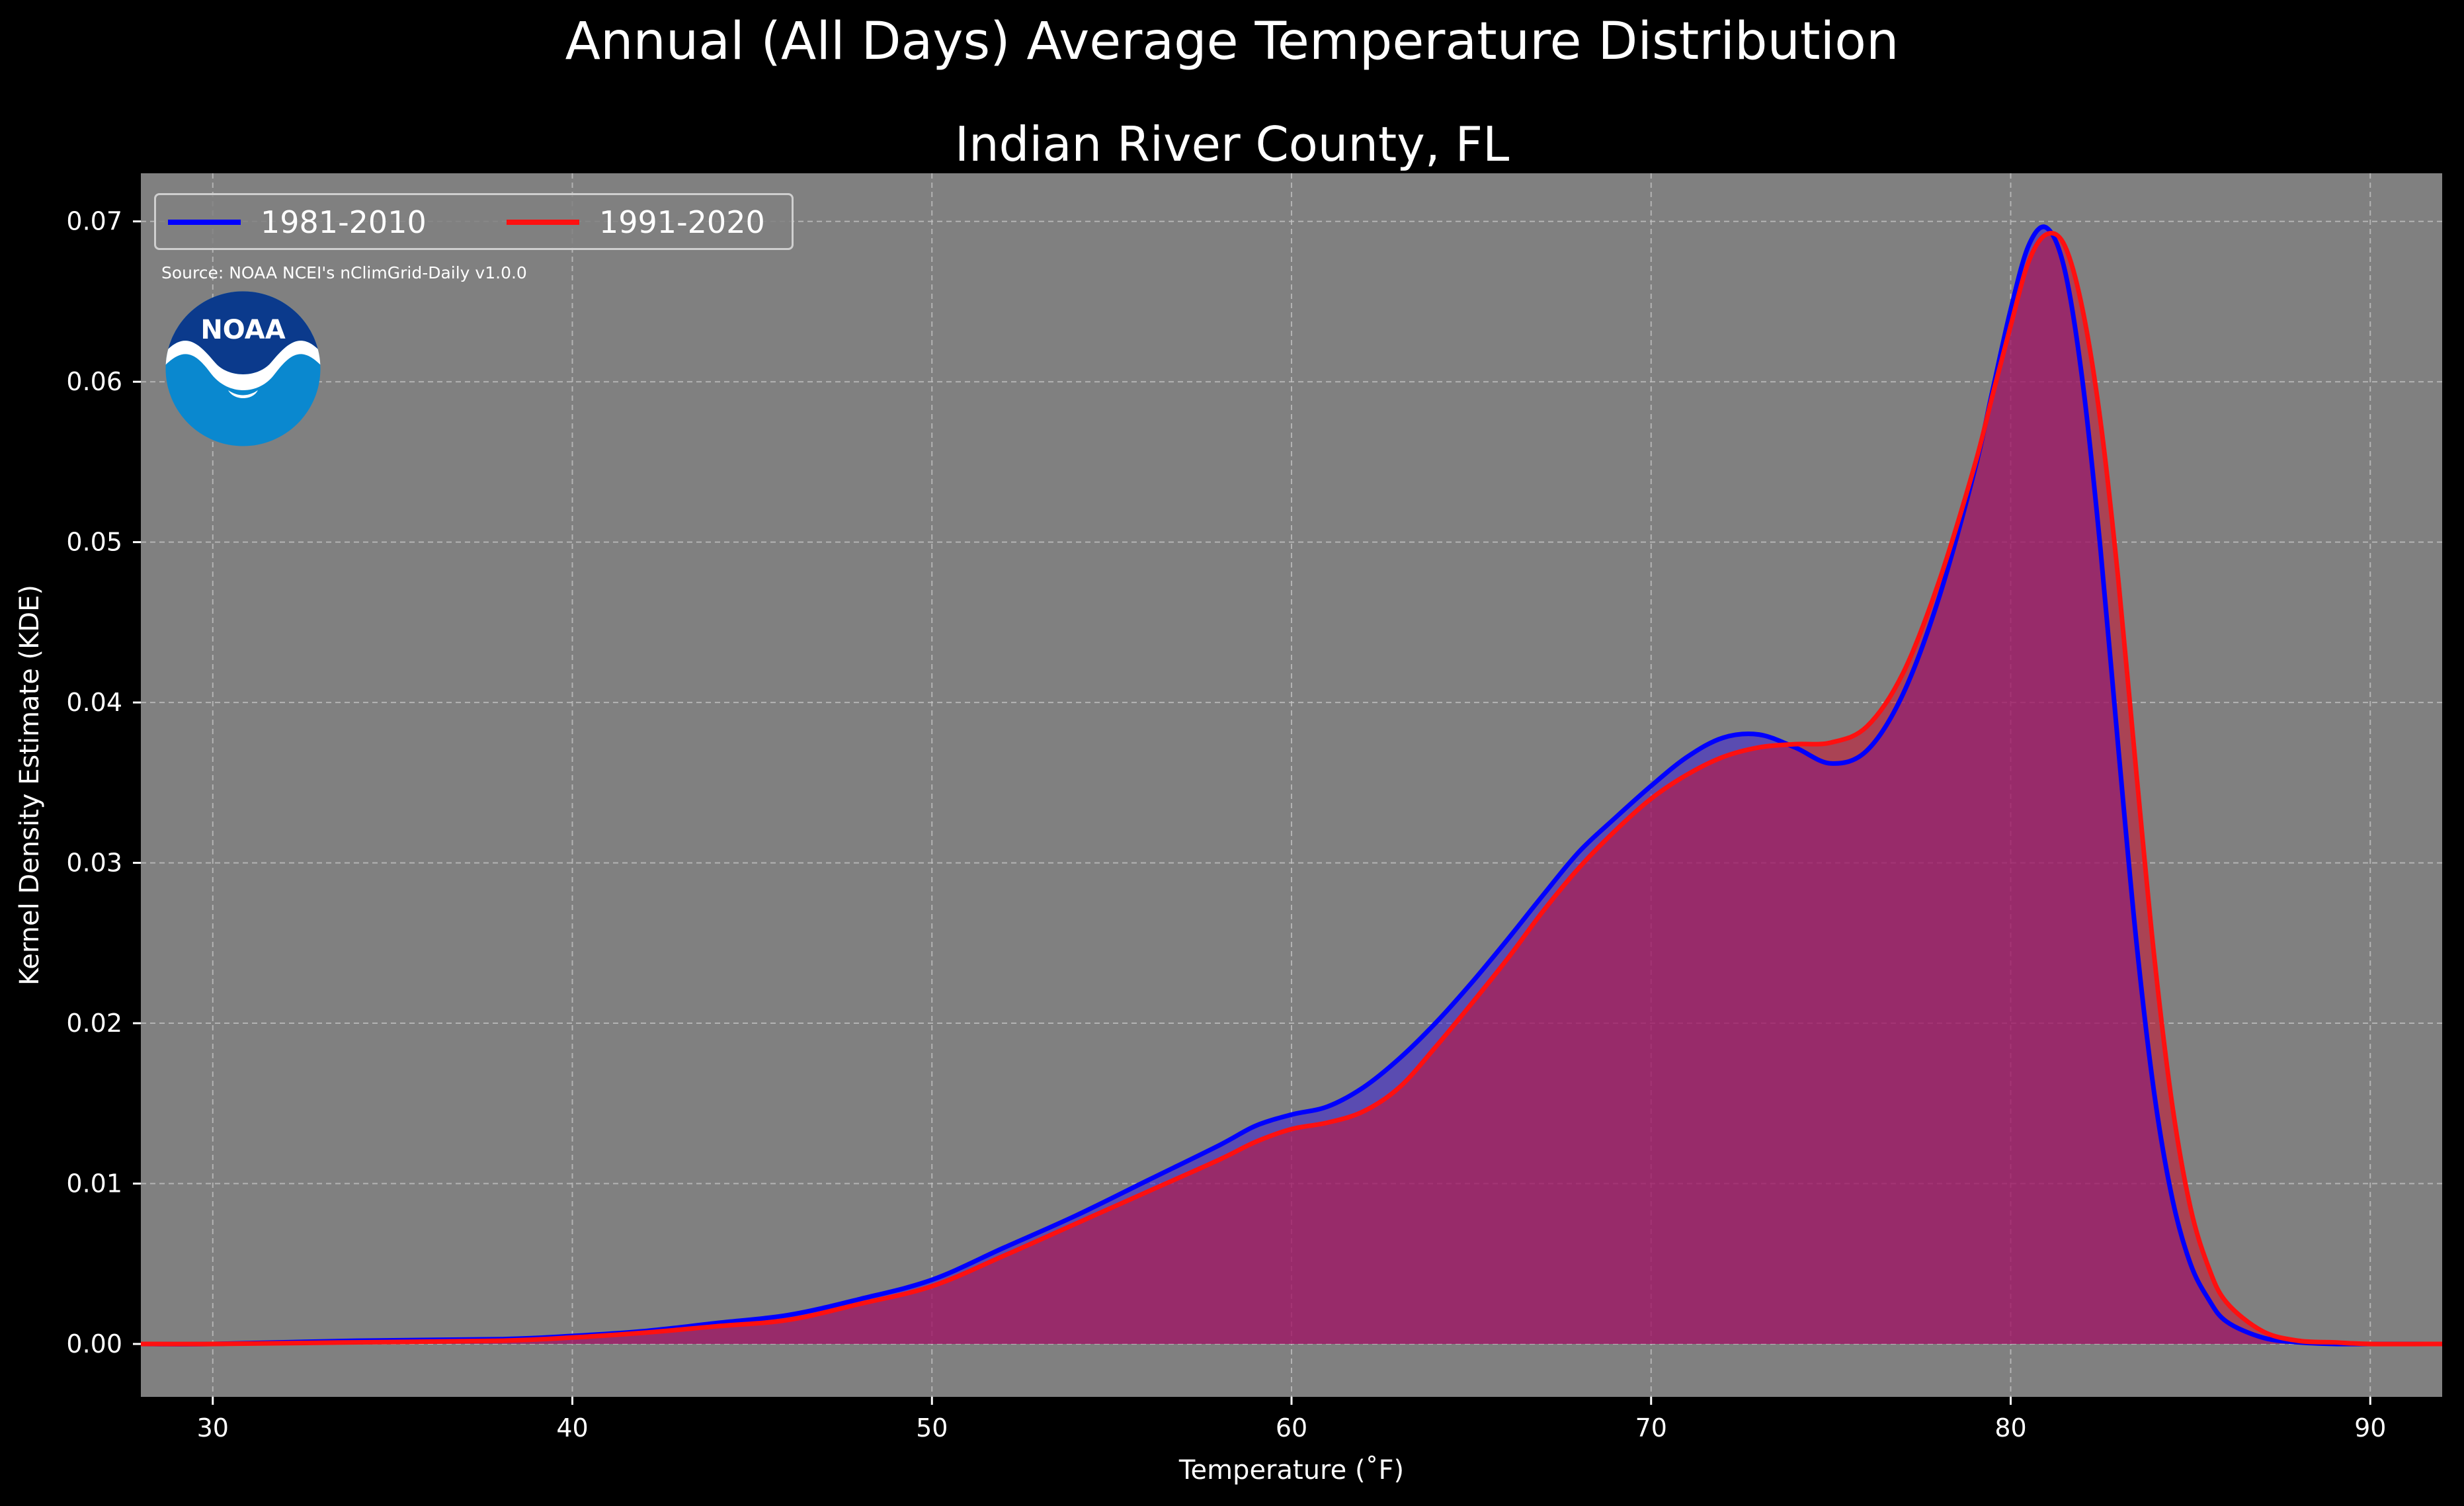  Describe the element at coordinates (2370, 1428) in the screenshot. I see `x-tick-label: 90` at that location.